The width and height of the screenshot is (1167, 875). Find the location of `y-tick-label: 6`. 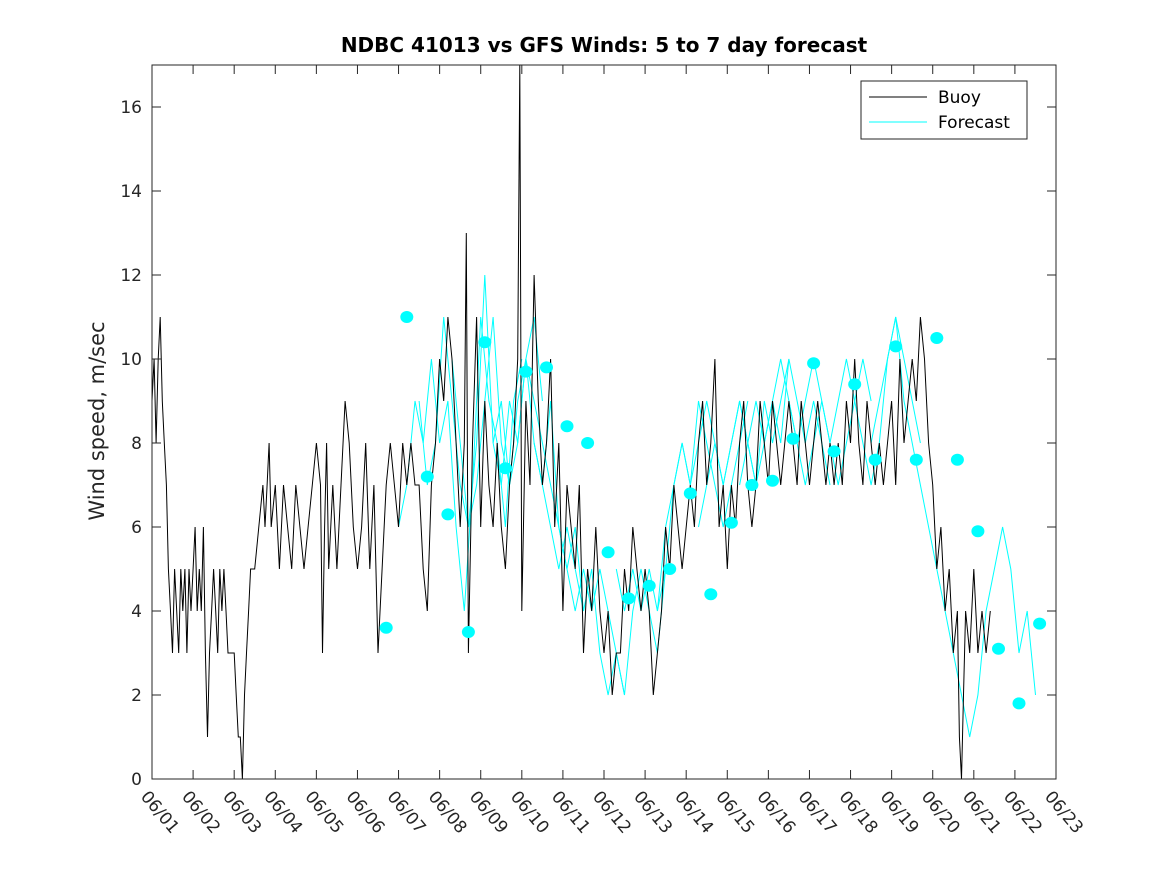

y-tick-label: 6 is located at coordinates (136, 528).